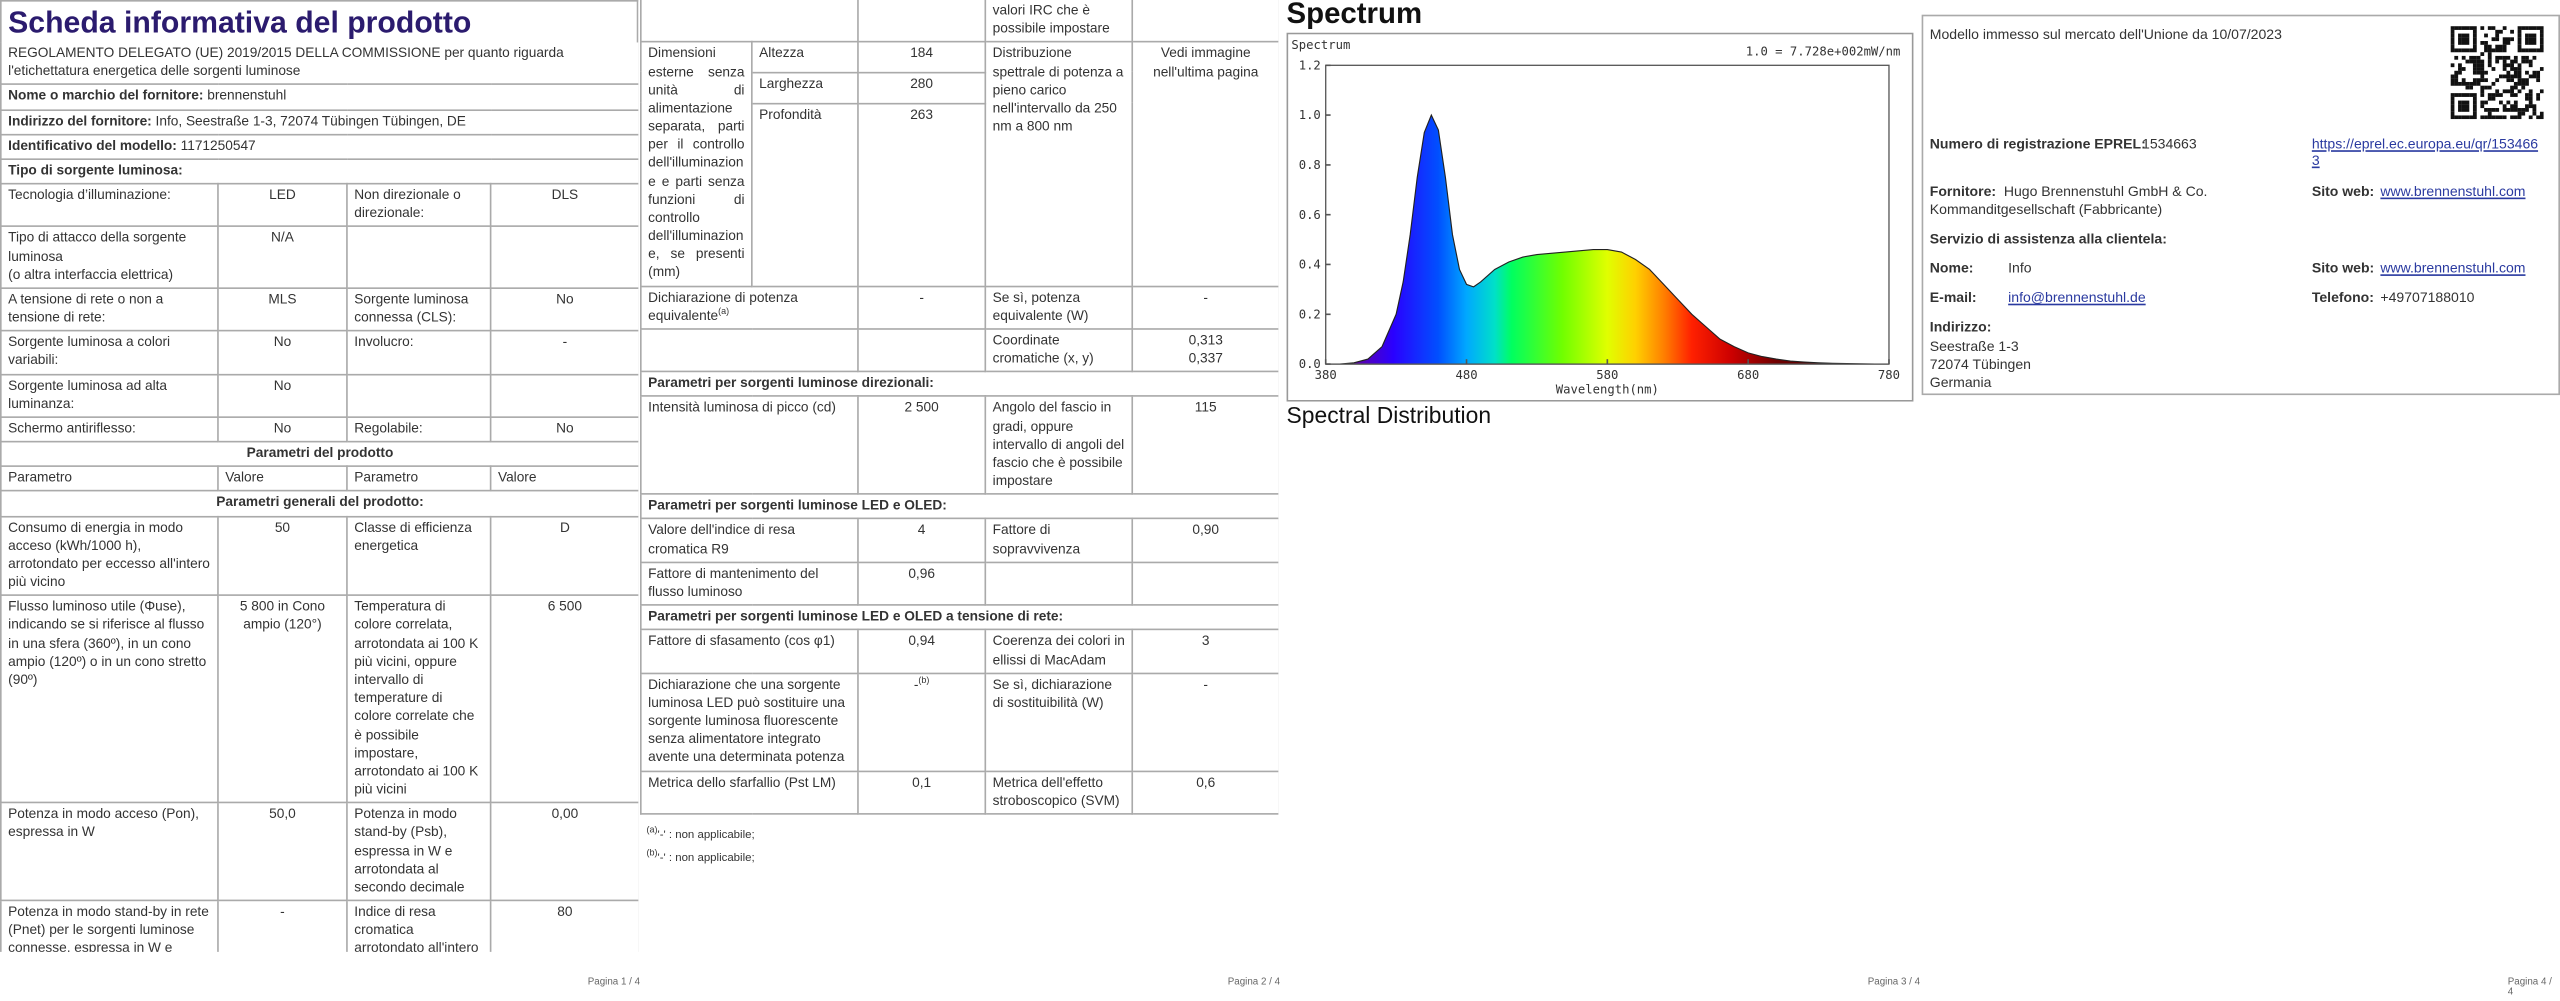 Image resolution: width=2560 pixels, height=1001 pixels. Describe the element at coordinates (564, 479) in the screenshot. I see `column-header: Valore` at that location.